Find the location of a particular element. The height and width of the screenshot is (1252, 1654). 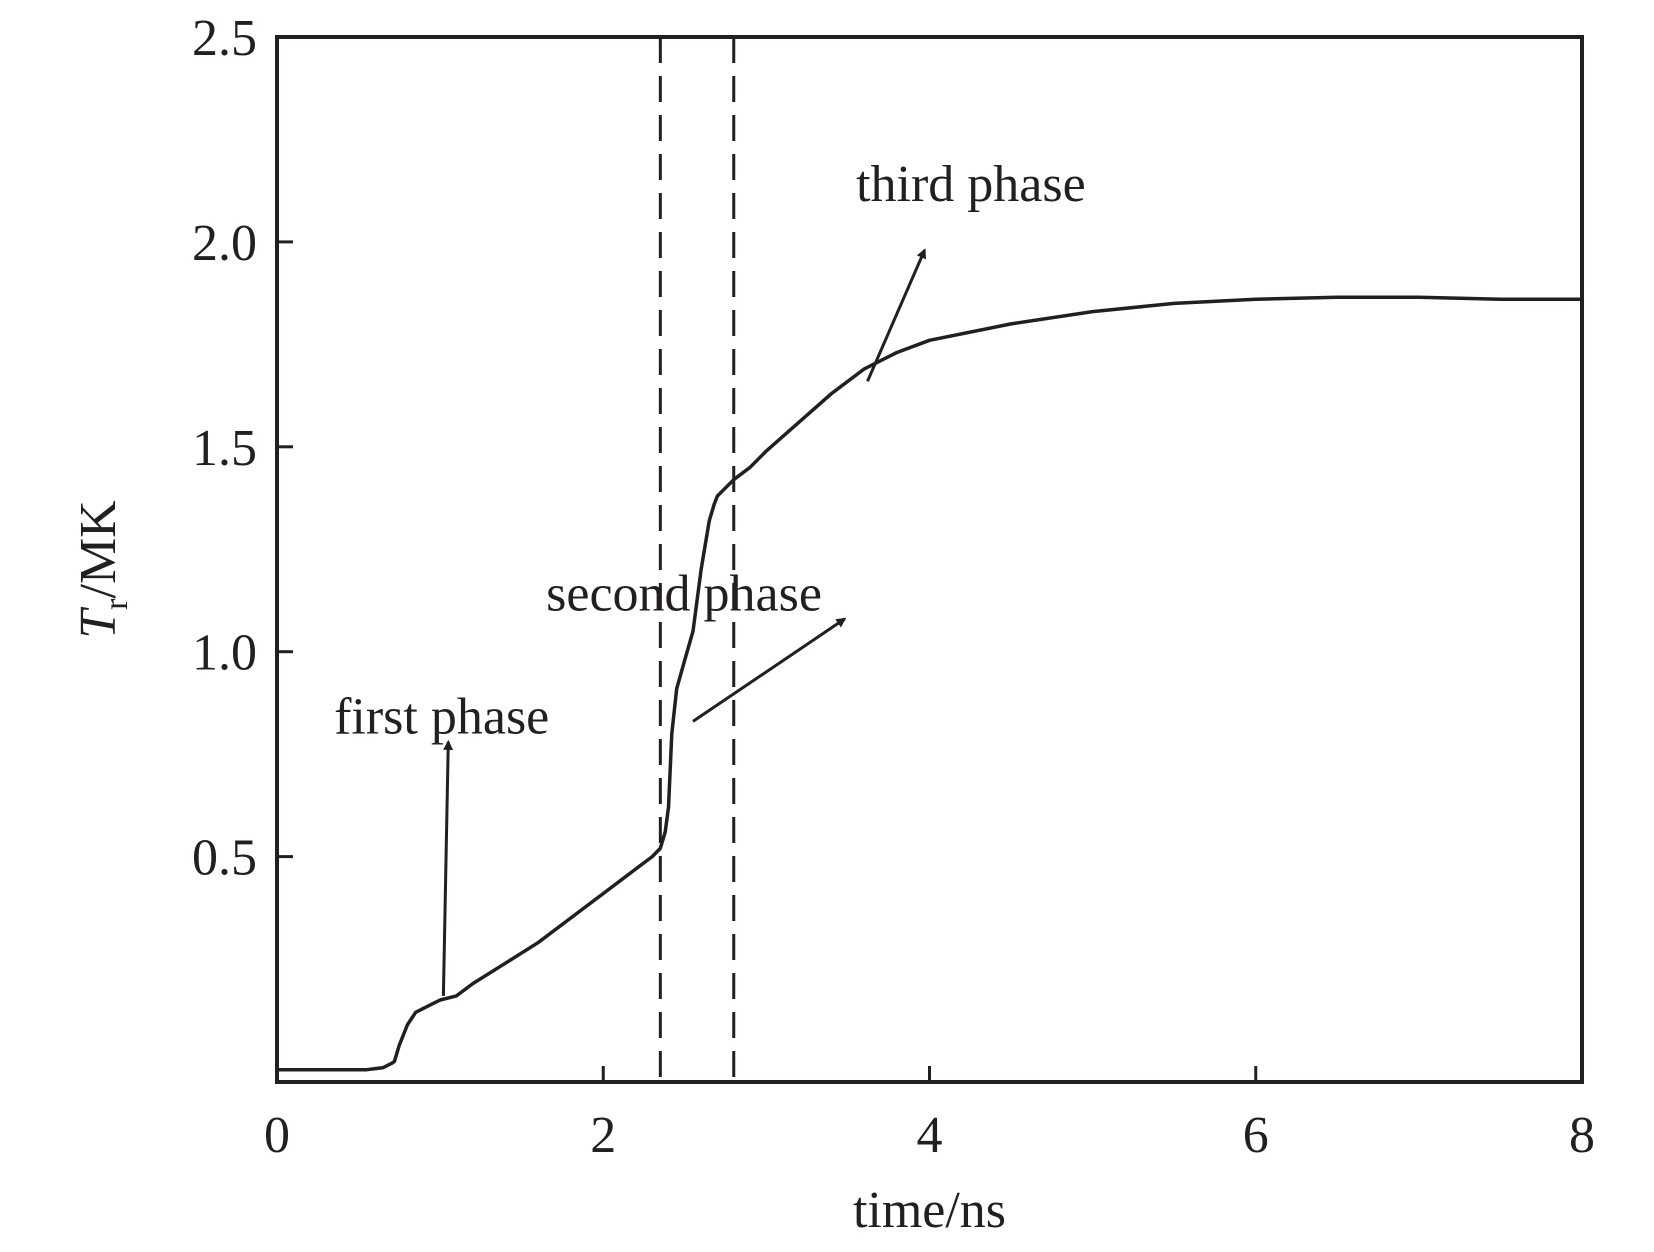

x-tick-label: 0 is located at coordinates (277, 1135).